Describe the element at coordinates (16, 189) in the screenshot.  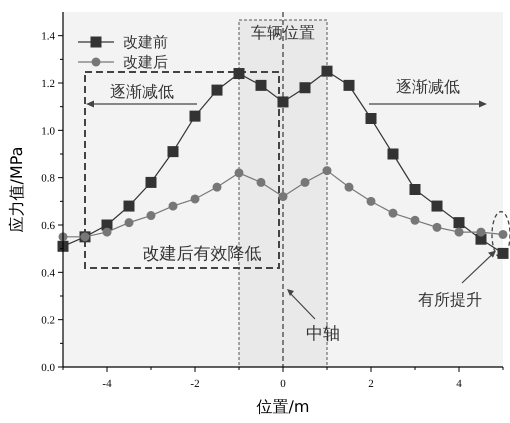
I see `y-axis-title: 应力值/MPa` at that location.